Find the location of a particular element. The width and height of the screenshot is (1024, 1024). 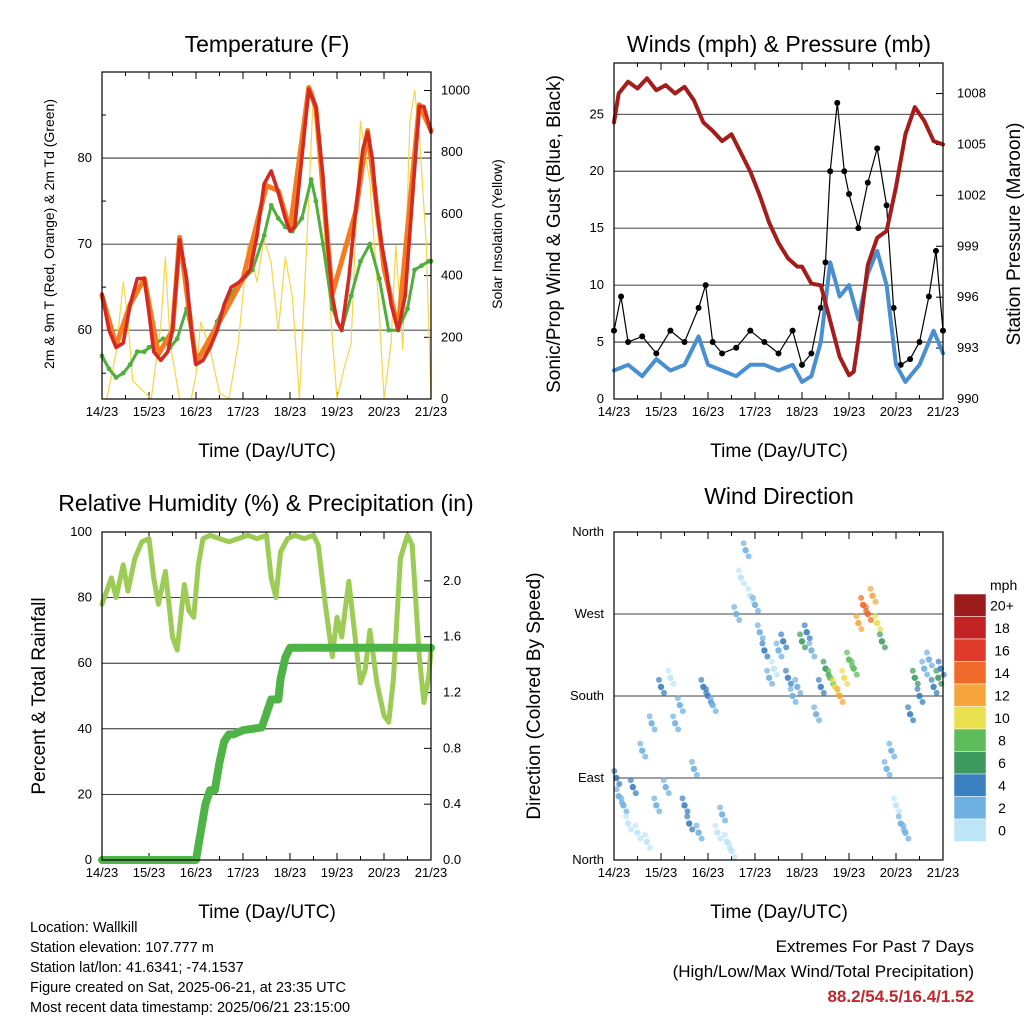

extremes-heading: Extremes For Past 7 Days is located at coordinates (874, 946).